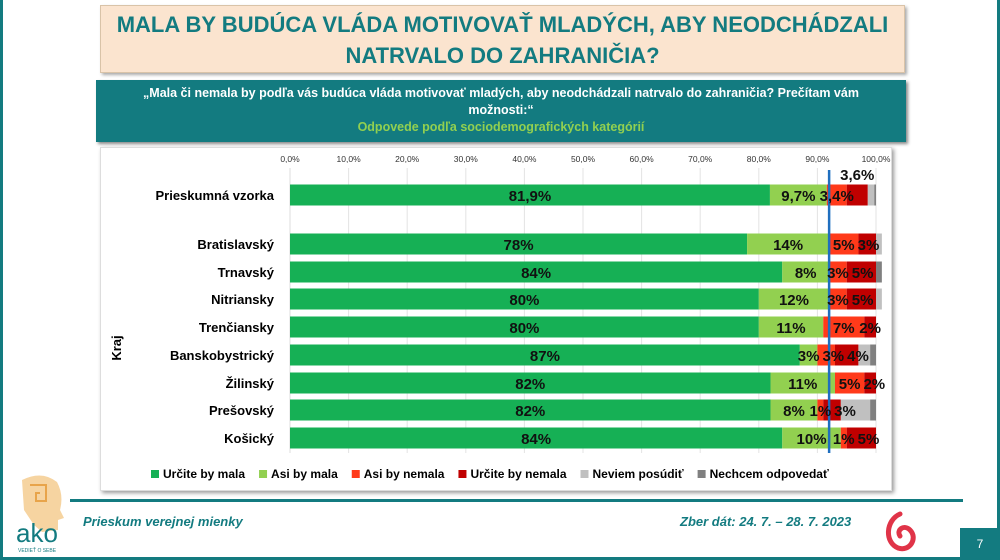 The width and height of the screenshot is (1000, 560). I want to click on title-line2: NATRVALO DO ZAHRANIČIA?, so click(502, 55).